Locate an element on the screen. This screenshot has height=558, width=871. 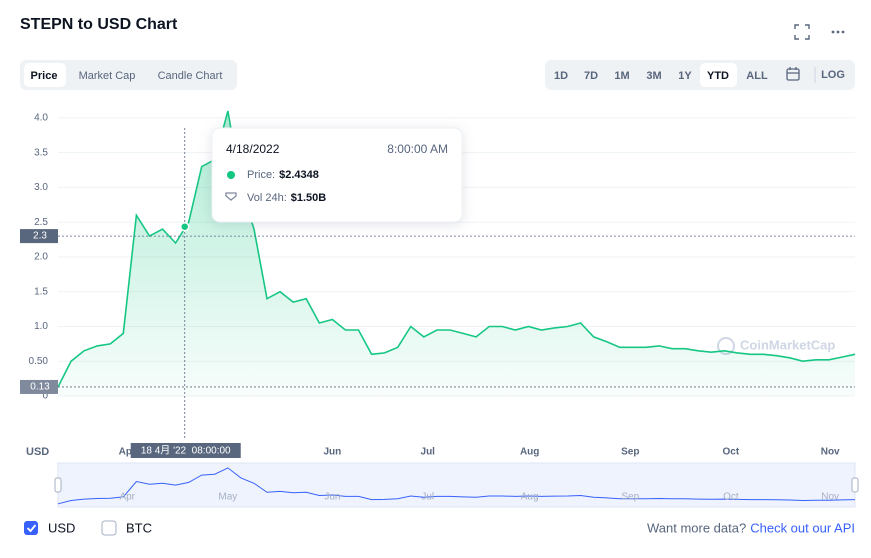
x-tick-label: Aug is located at coordinates (529, 452).